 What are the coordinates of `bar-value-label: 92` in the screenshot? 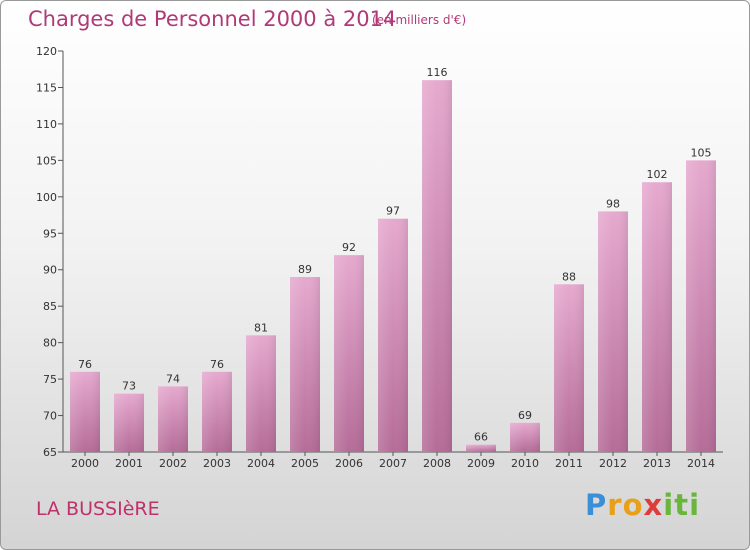 It's located at (349, 247).